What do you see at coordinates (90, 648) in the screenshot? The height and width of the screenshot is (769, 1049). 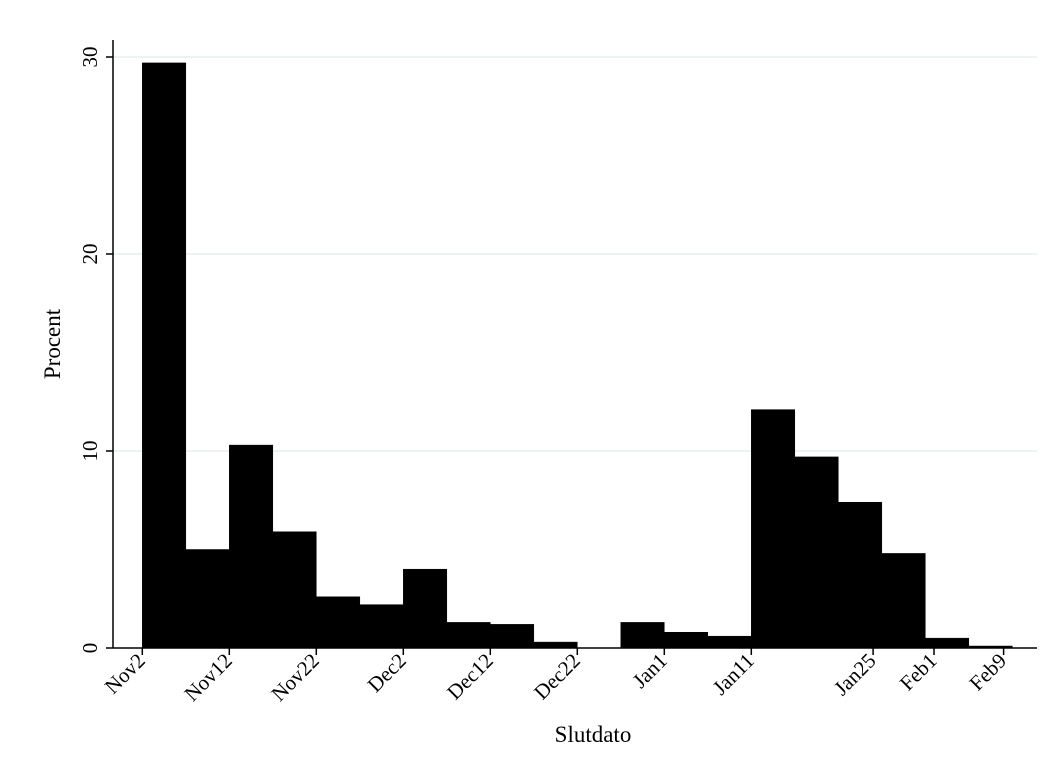 I see `y-tick-label: 0` at bounding box center [90, 648].